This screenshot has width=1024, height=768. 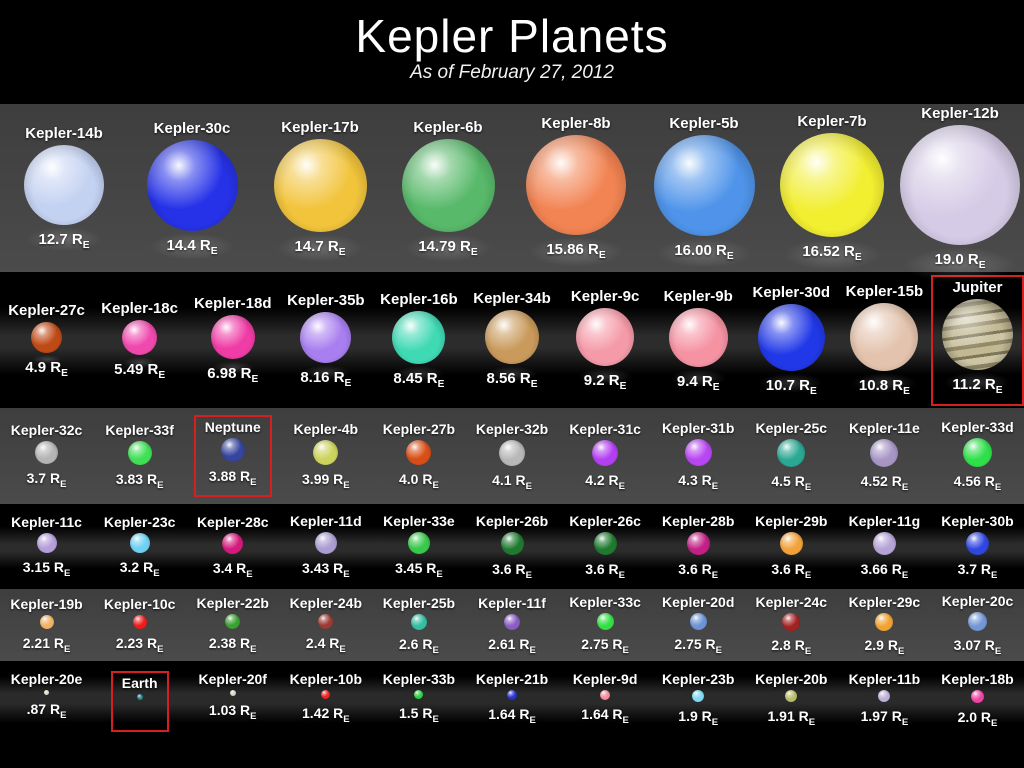 What do you see at coordinates (326, 570) in the screenshot?
I see `planet-radius-kepler-11d: 3.43 RE` at bounding box center [326, 570].